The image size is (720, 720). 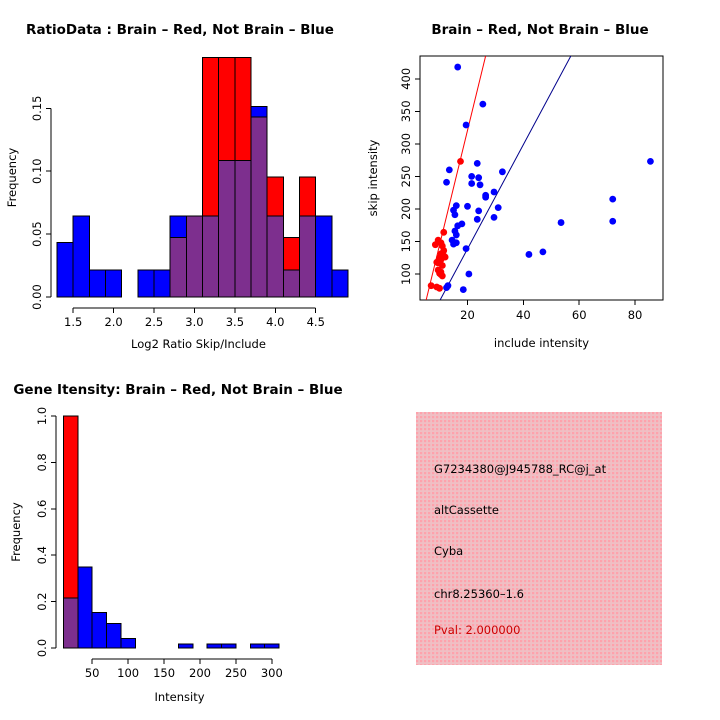 I want to click on y-tick-label: 0.0, so click(x=42, y=648).